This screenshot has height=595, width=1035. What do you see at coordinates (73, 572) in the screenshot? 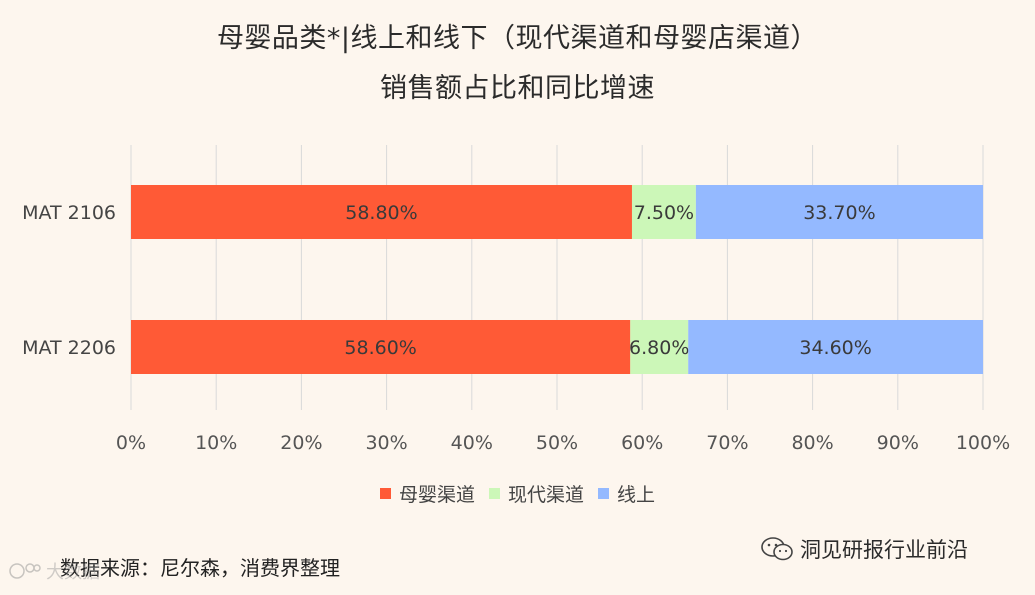
I see `watermark-left-text: 大数据` at bounding box center [73, 572].